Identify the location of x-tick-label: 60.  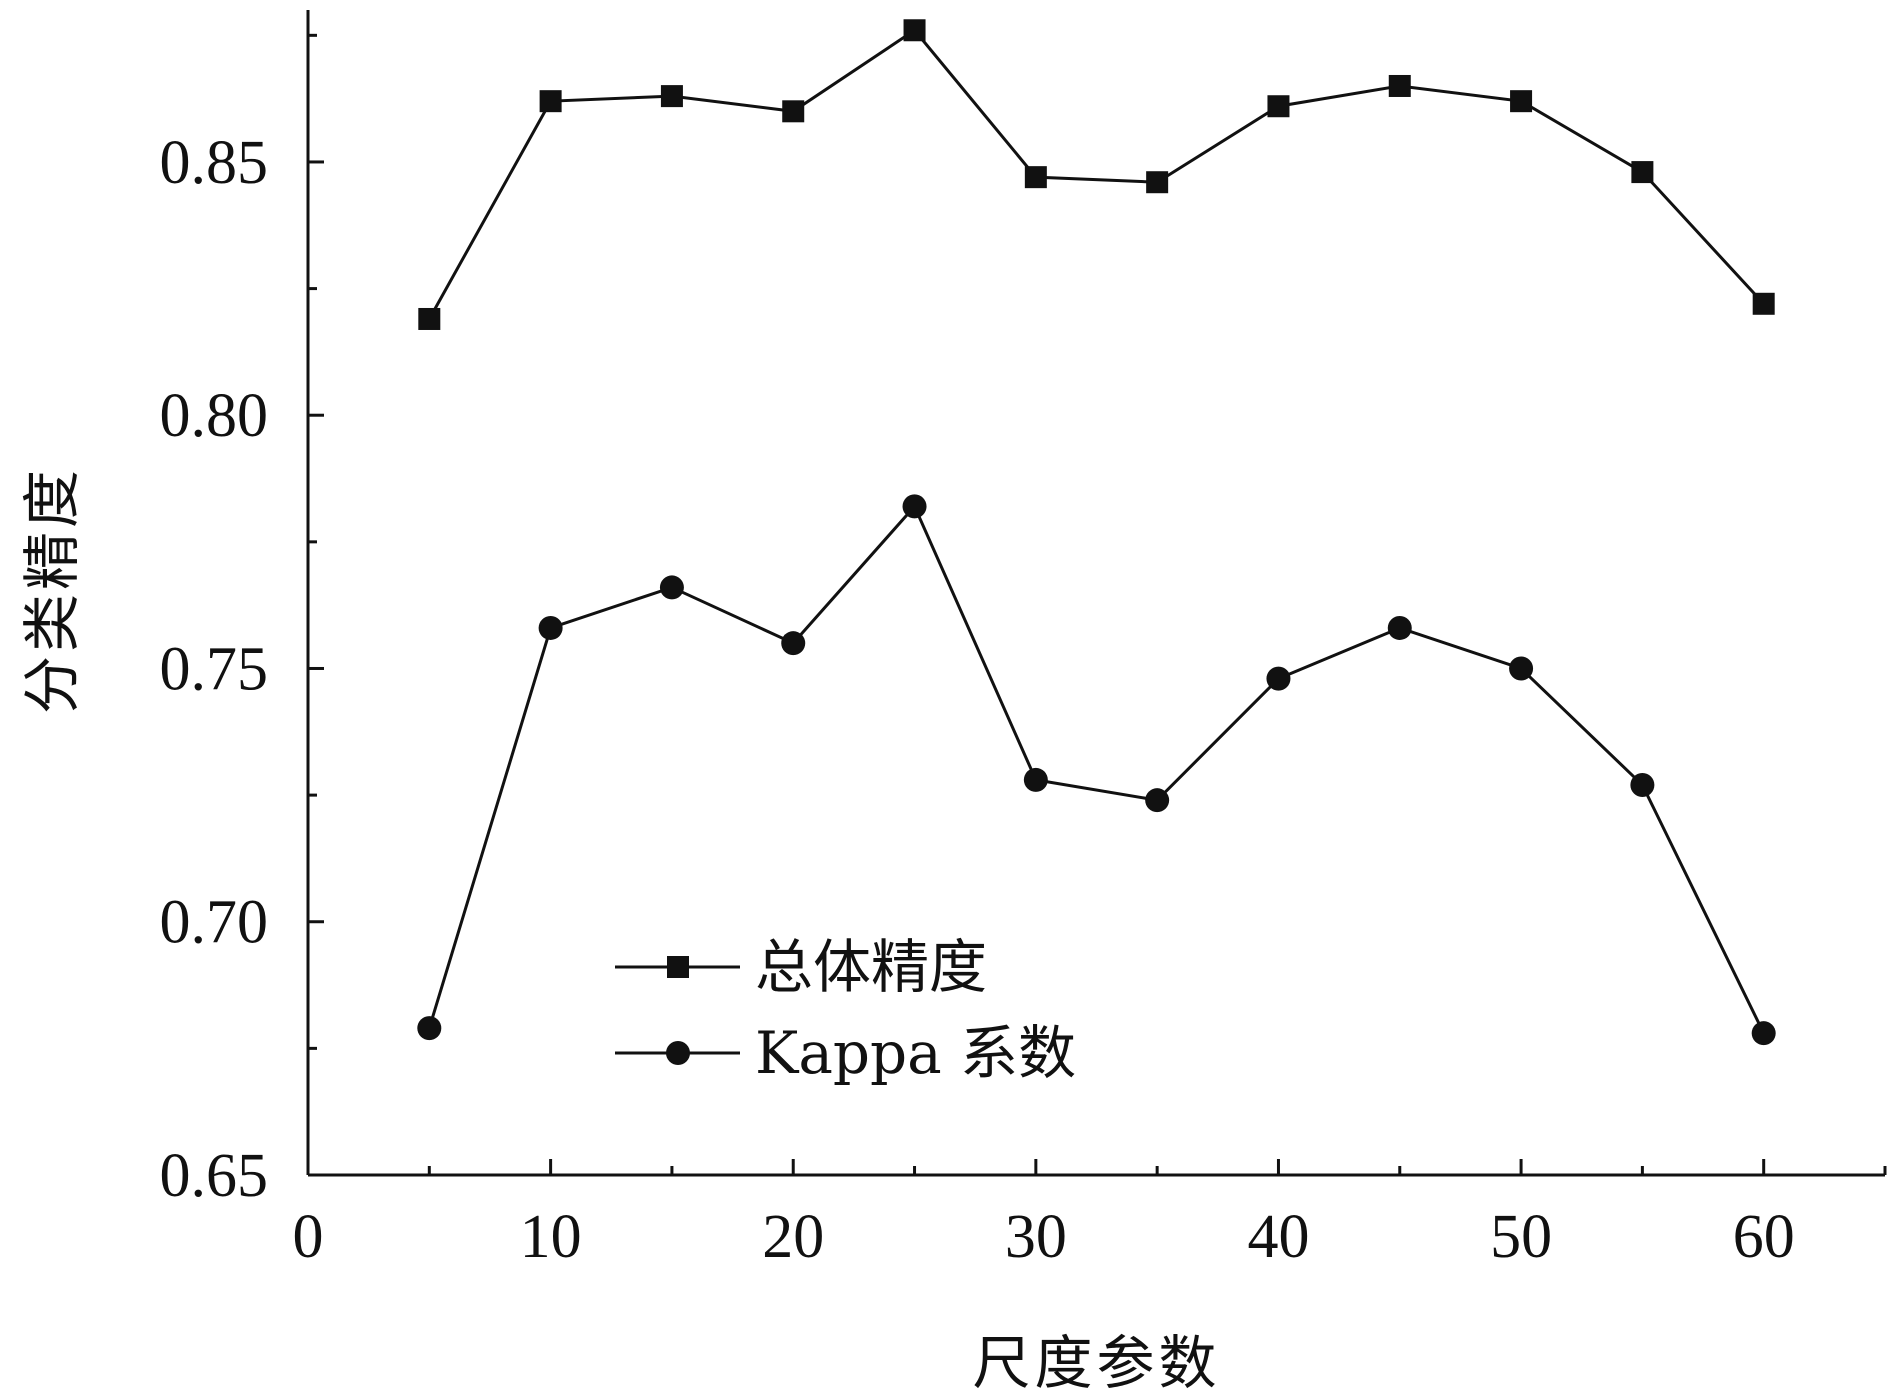
(1764, 1237).